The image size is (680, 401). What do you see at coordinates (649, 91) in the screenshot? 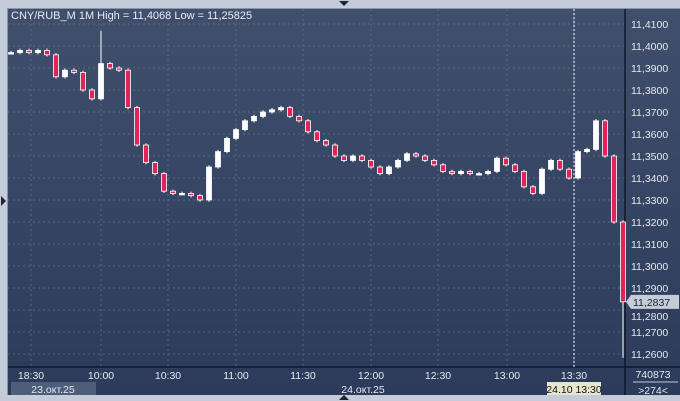
I see `y-tick-label: 11,3800` at bounding box center [649, 91].